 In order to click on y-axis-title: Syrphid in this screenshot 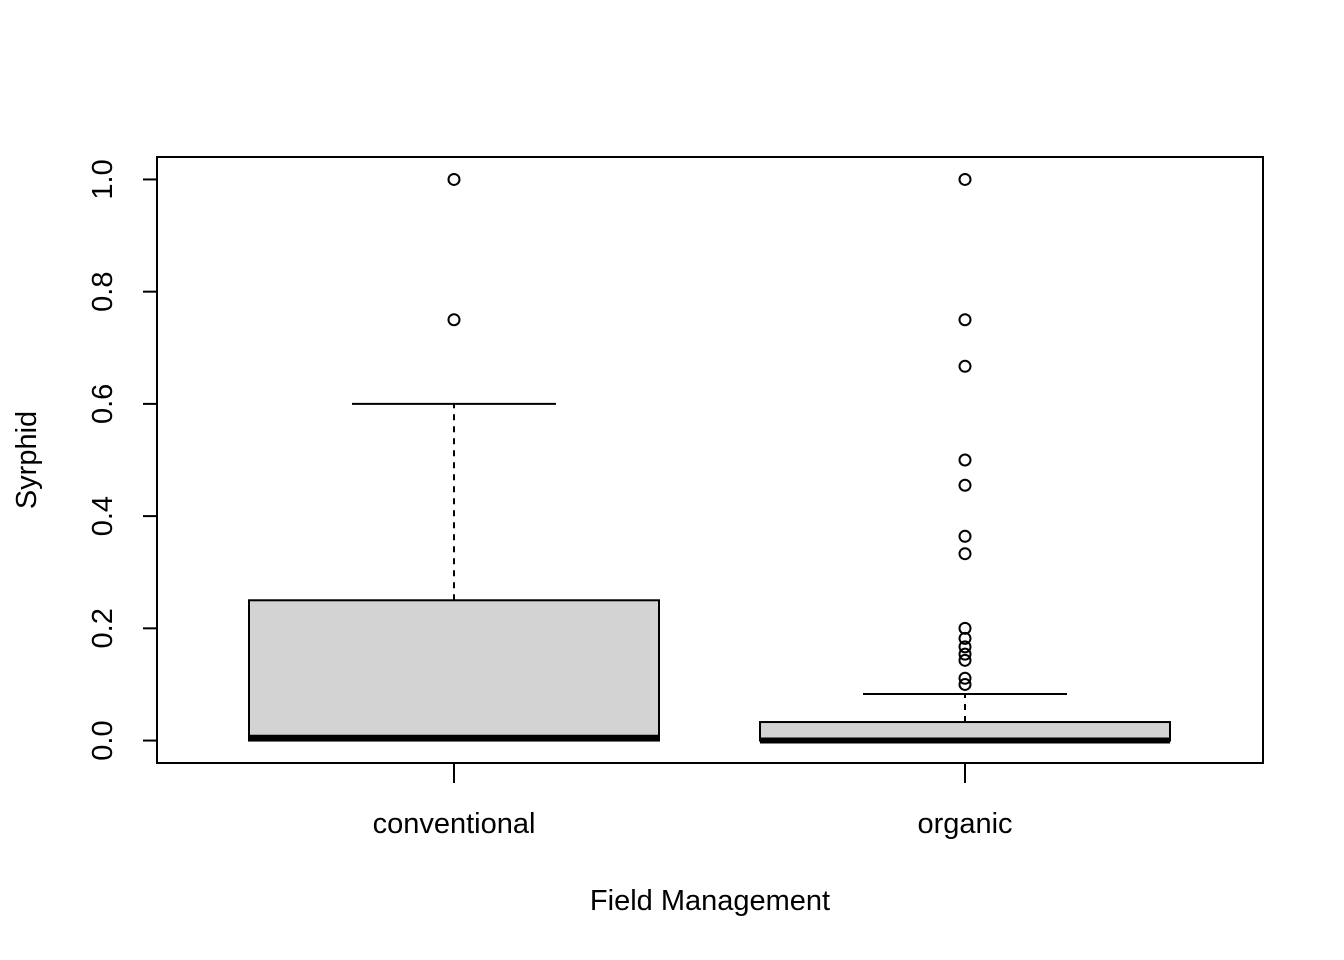, I will do `click(27, 460)`.